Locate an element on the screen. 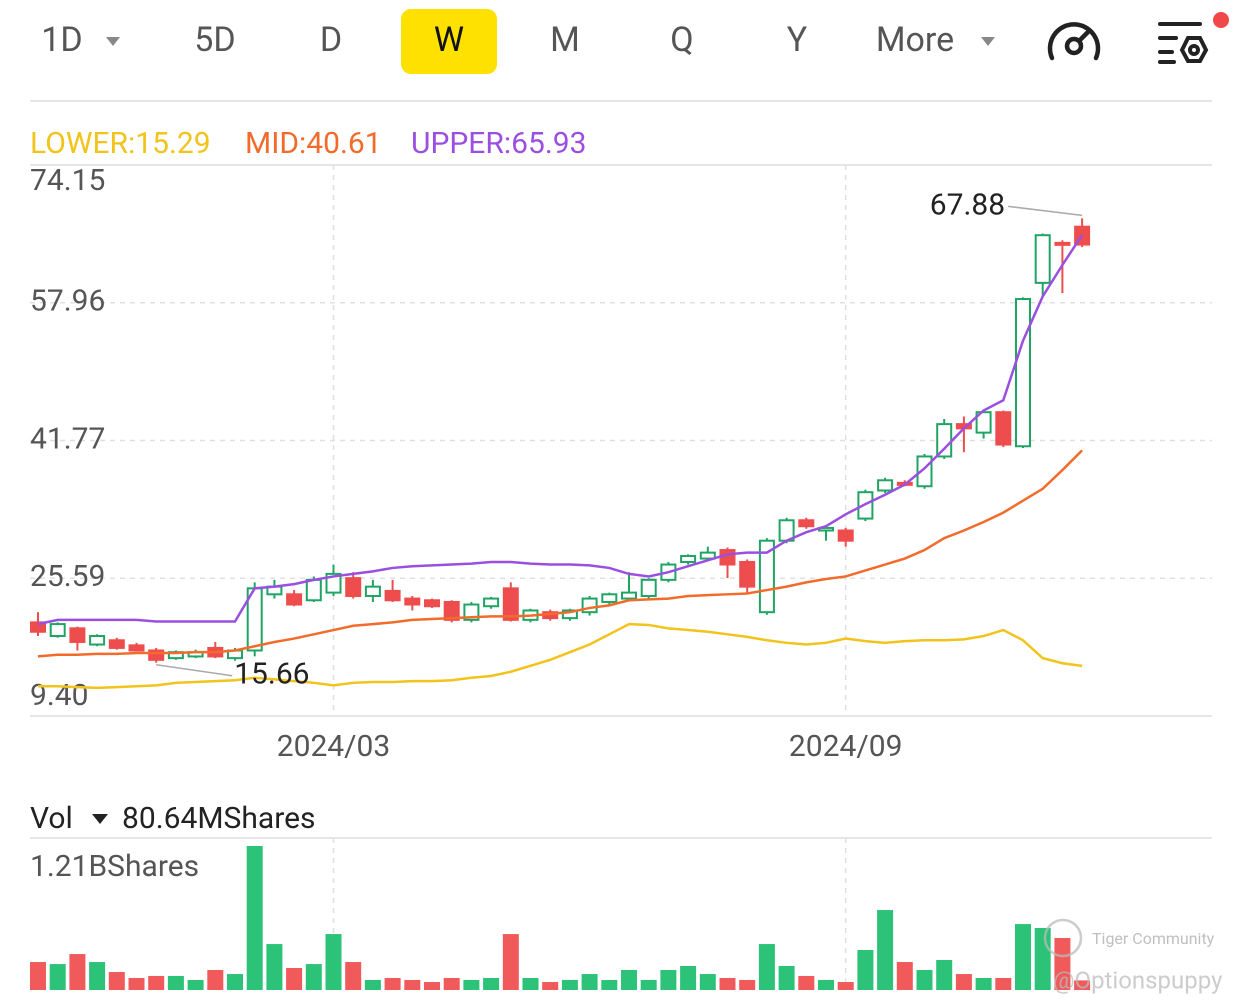 The image size is (1242, 1008). annotation-label: 67.88 is located at coordinates (967, 204).